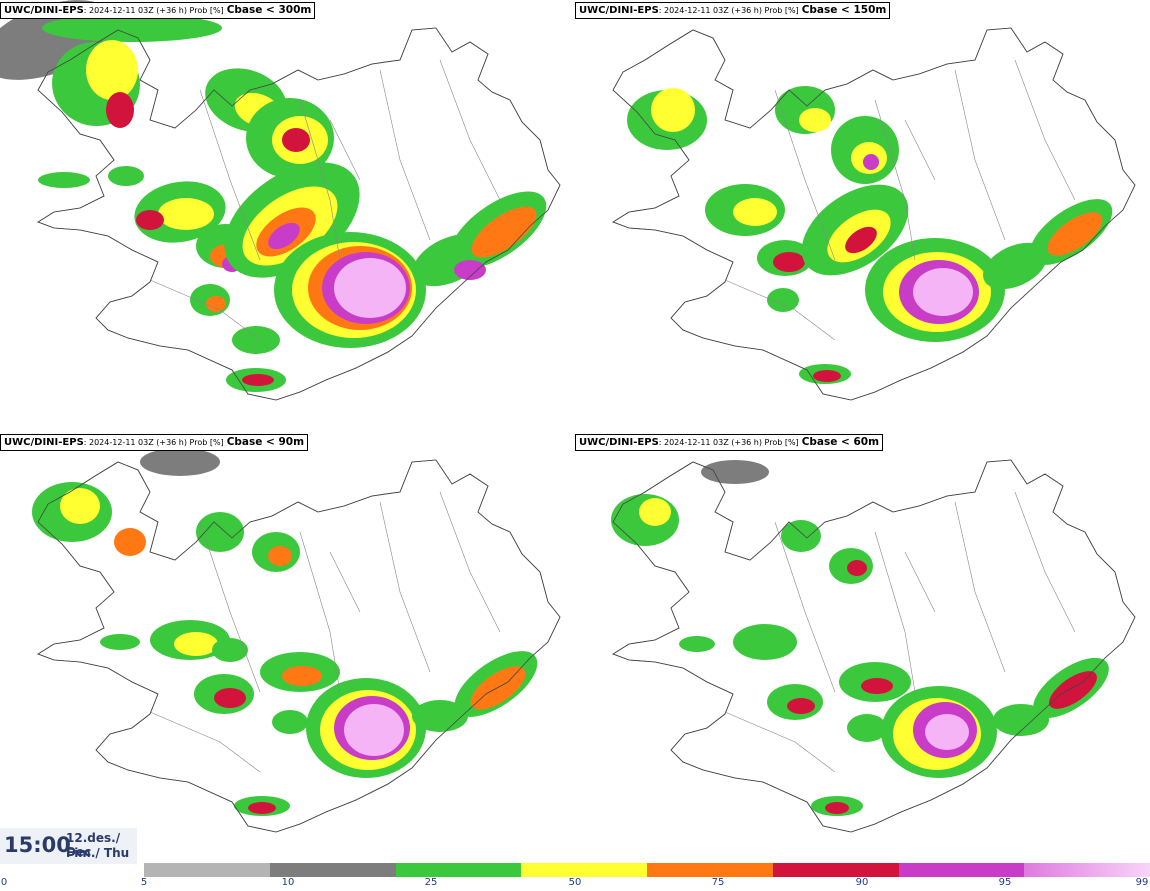 The height and width of the screenshot is (891, 1150). What do you see at coordinates (718, 882) in the screenshot?
I see `legend-tick-label: 75` at bounding box center [718, 882].